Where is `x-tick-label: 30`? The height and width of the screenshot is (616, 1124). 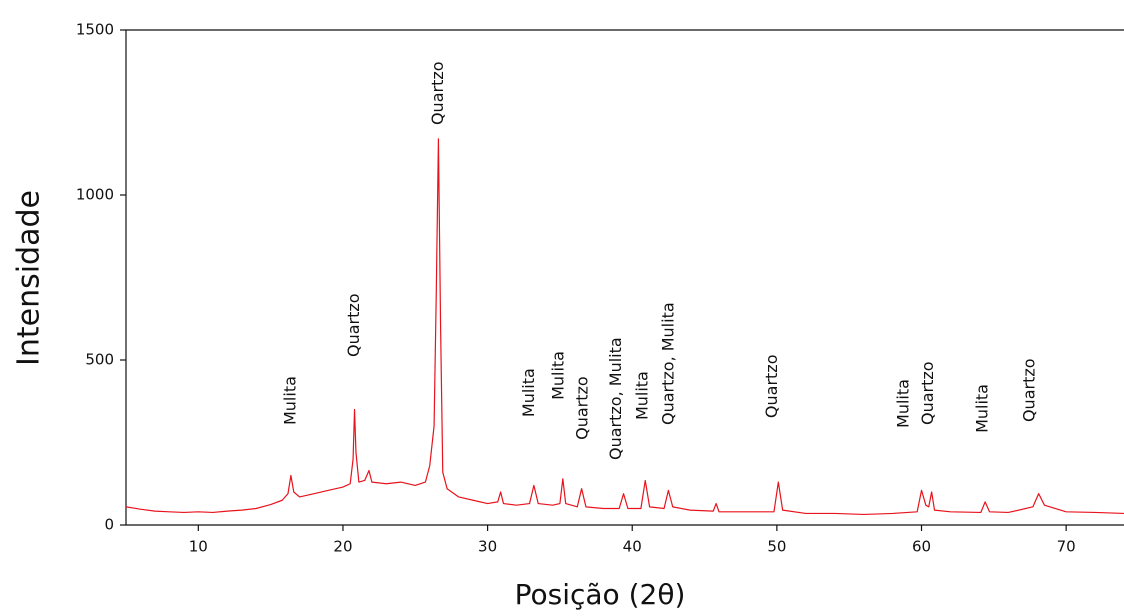
x-tick-label: 30 is located at coordinates (487, 547).